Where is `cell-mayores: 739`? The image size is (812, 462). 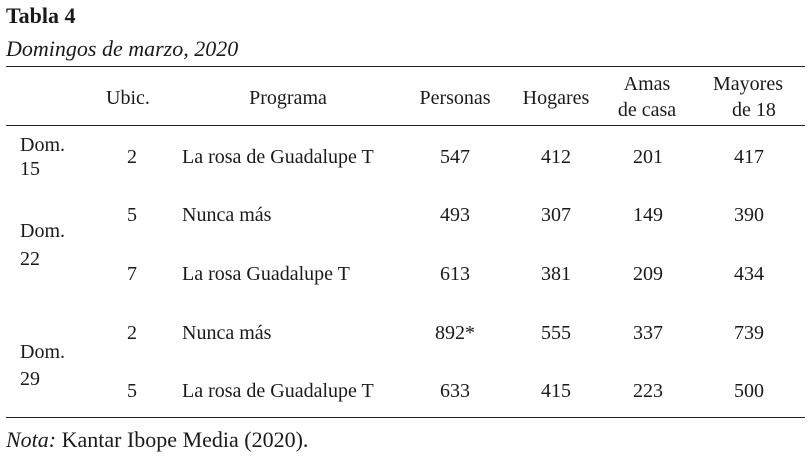
cell-mayores: 739 is located at coordinates (749, 333).